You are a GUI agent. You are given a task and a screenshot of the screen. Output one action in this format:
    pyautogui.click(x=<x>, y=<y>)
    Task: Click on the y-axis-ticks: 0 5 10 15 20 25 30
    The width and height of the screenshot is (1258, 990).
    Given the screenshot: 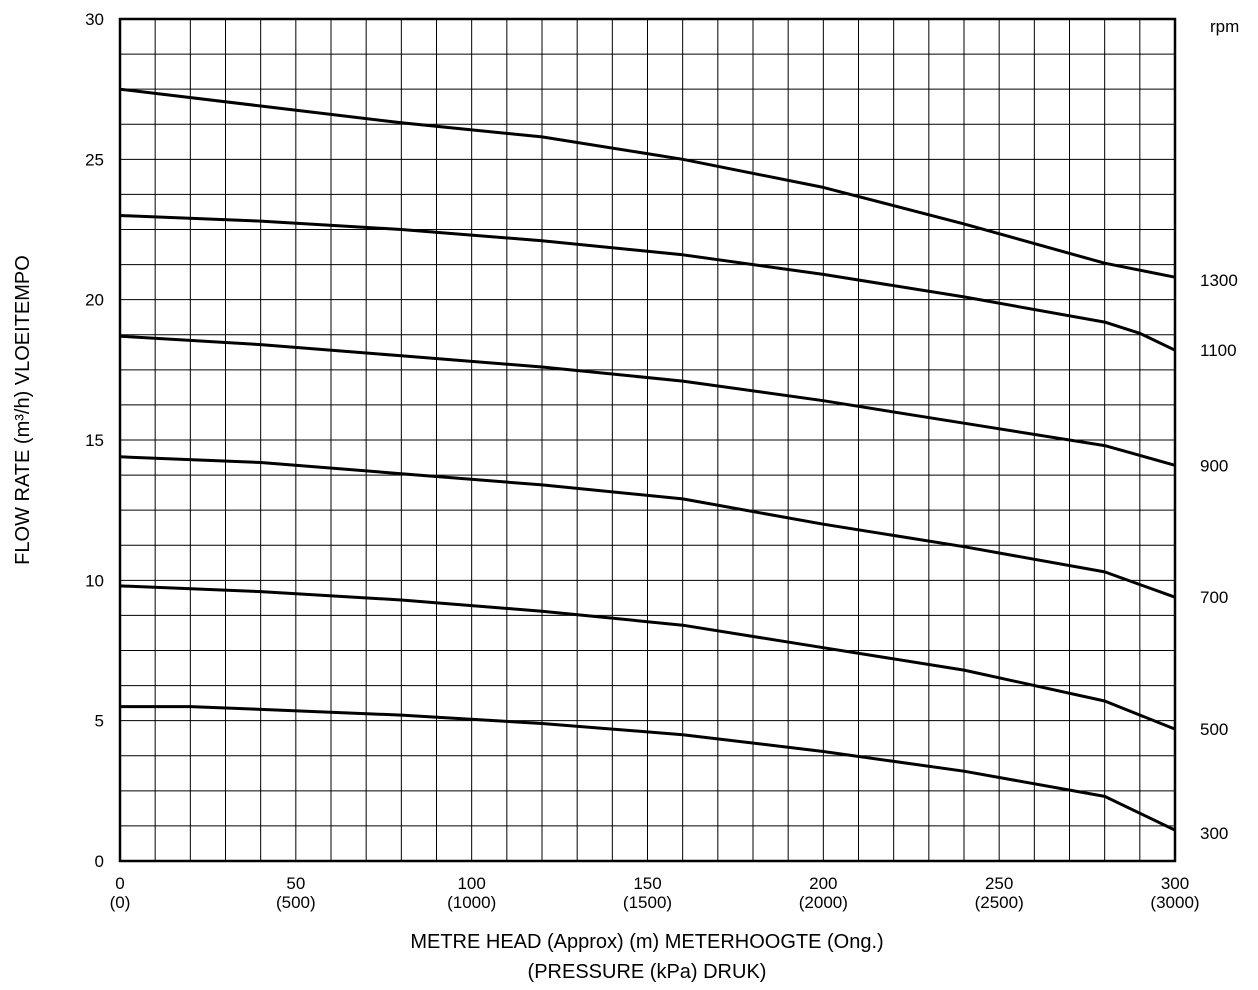 What is the action you would take?
    pyautogui.click(x=94, y=440)
    